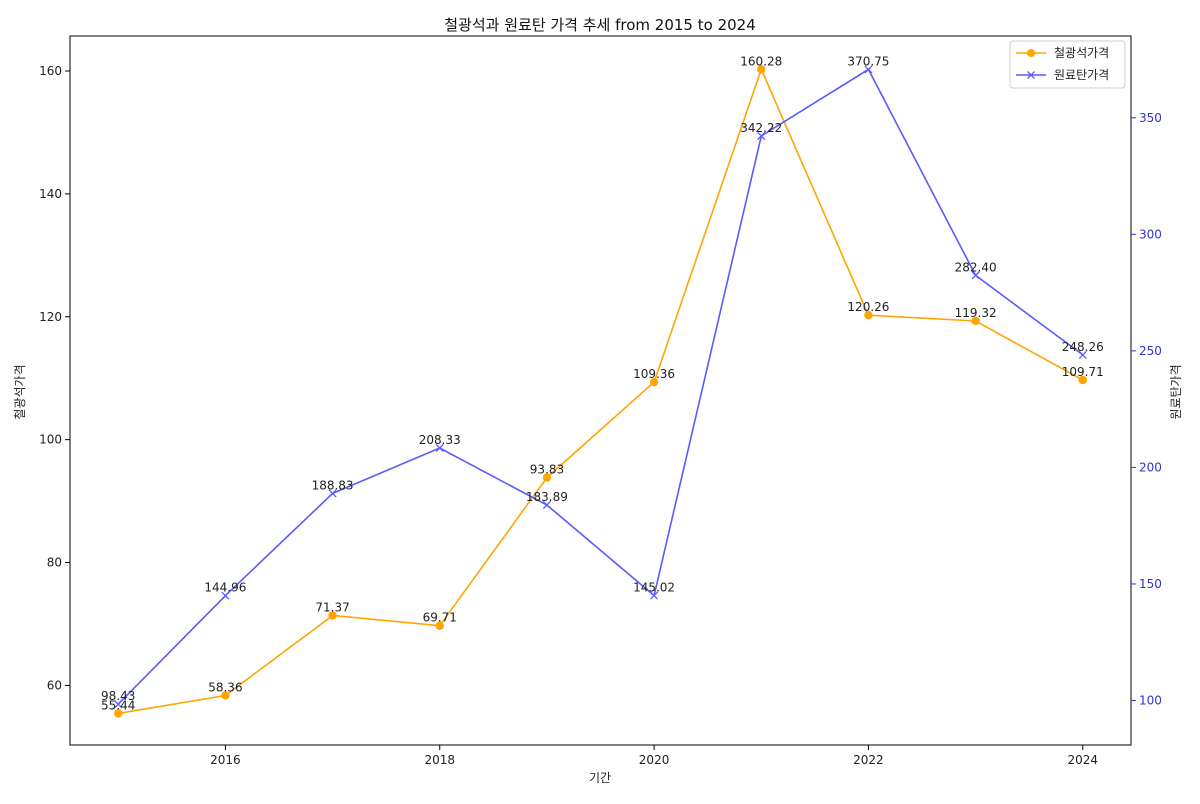  Describe the element at coordinates (1081, 53) in the screenshot. I see `legend-label-iron-ore: 철광석가격` at that location.